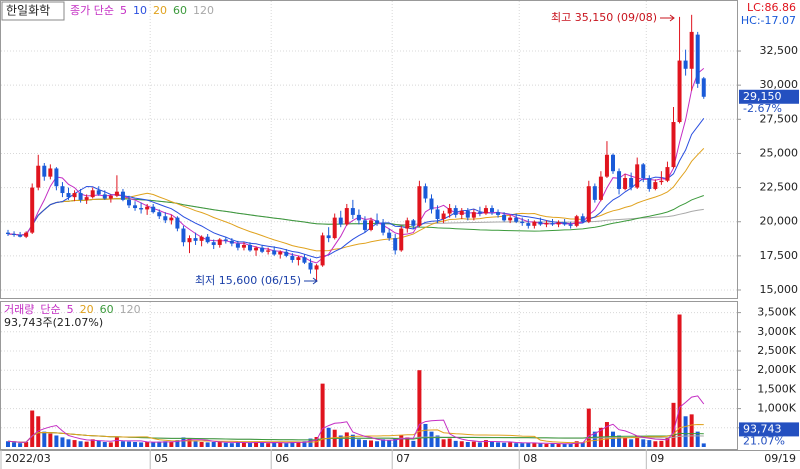 The width and height of the screenshot is (800, 469). Describe the element at coordinates (311, 281) in the screenshot. I see `low-arrow` at that location.